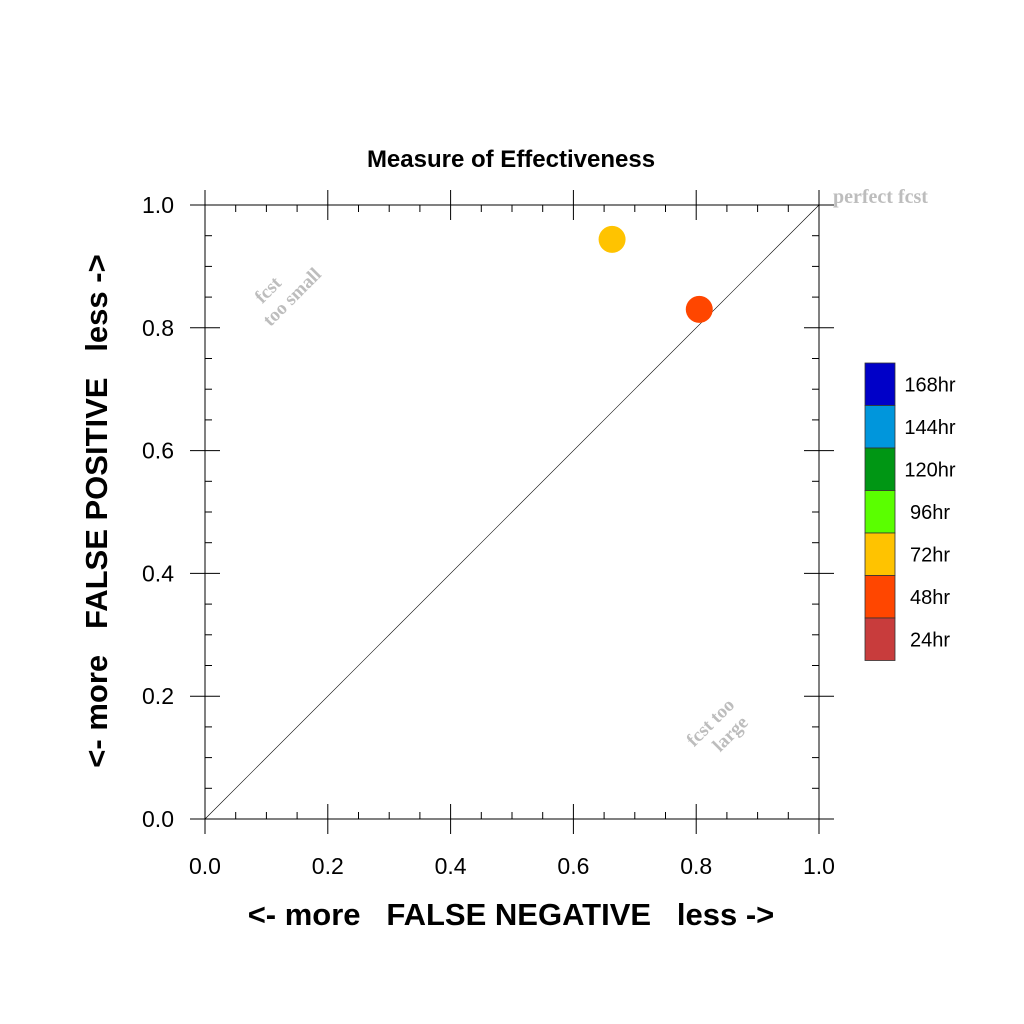  Describe the element at coordinates (880, 639) in the screenshot. I see `legend-swatch-24hr` at that location.